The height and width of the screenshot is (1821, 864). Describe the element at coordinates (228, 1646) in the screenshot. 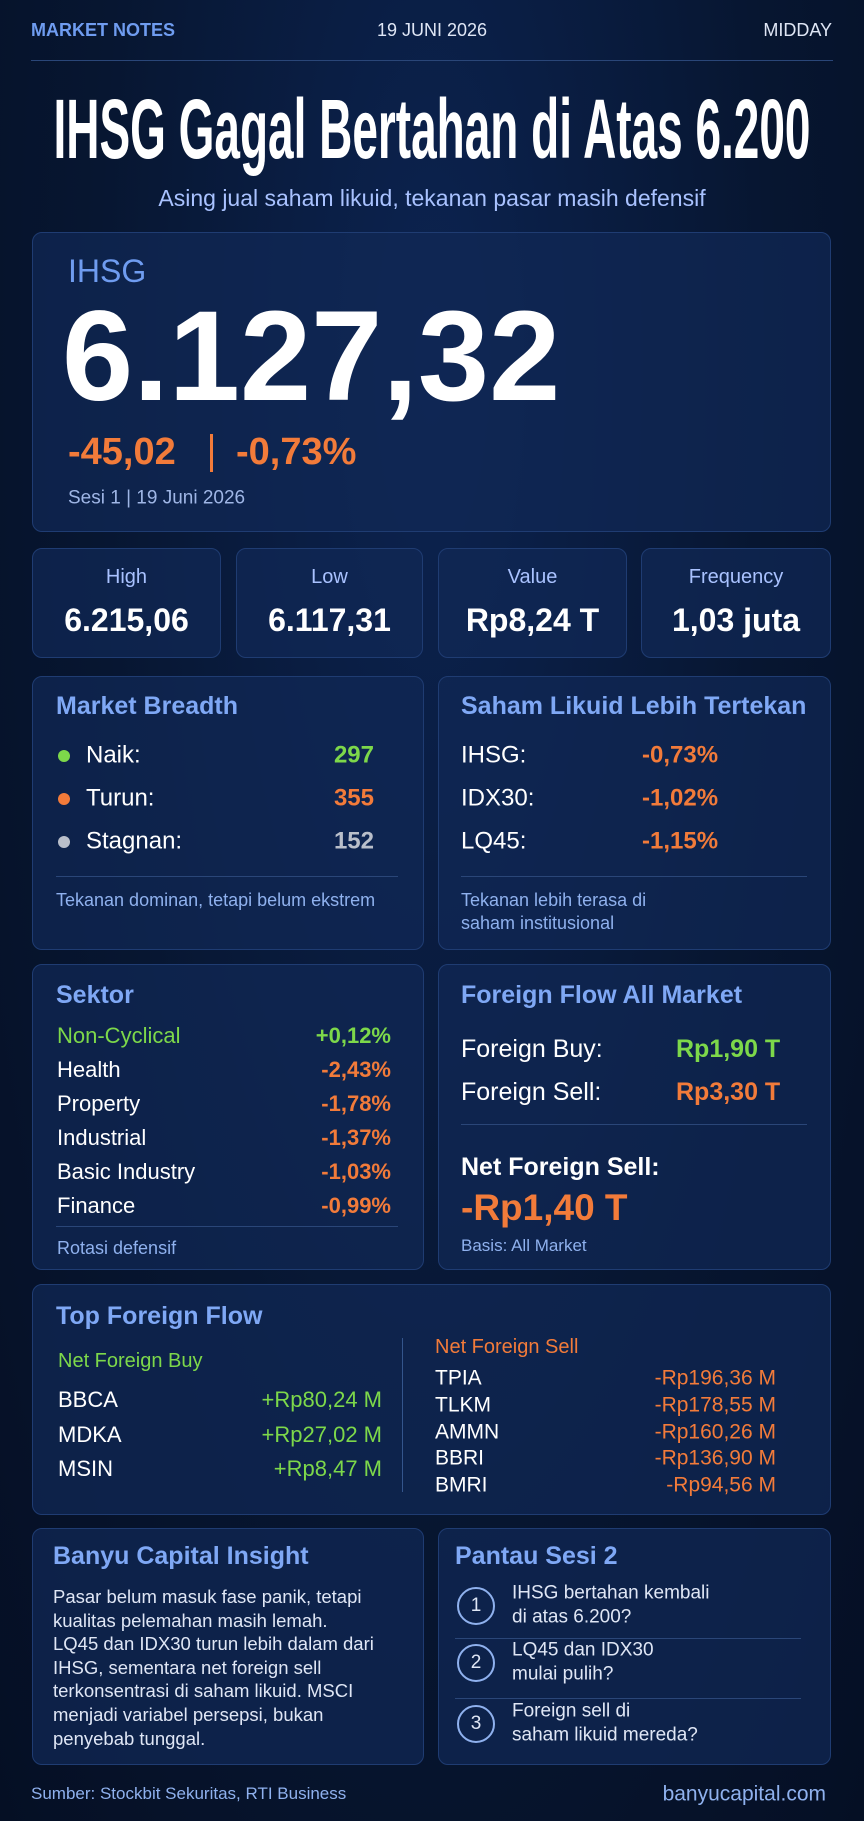

I see `insight-card` at that location.